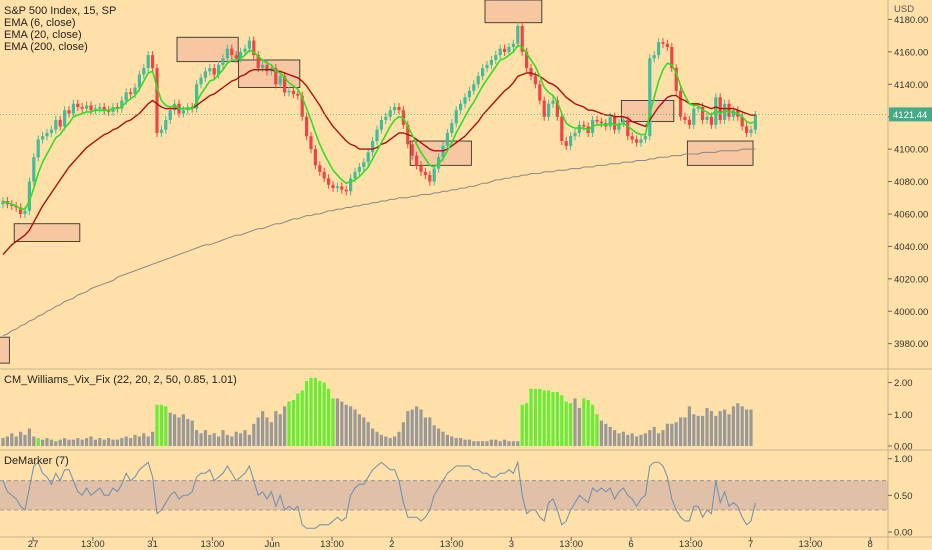 This screenshot has width=932, height=550. What do you see at coordinates (870, 544) in the screenshot?
I see `x-tick-label: 8` at bounding box center [870, 544].